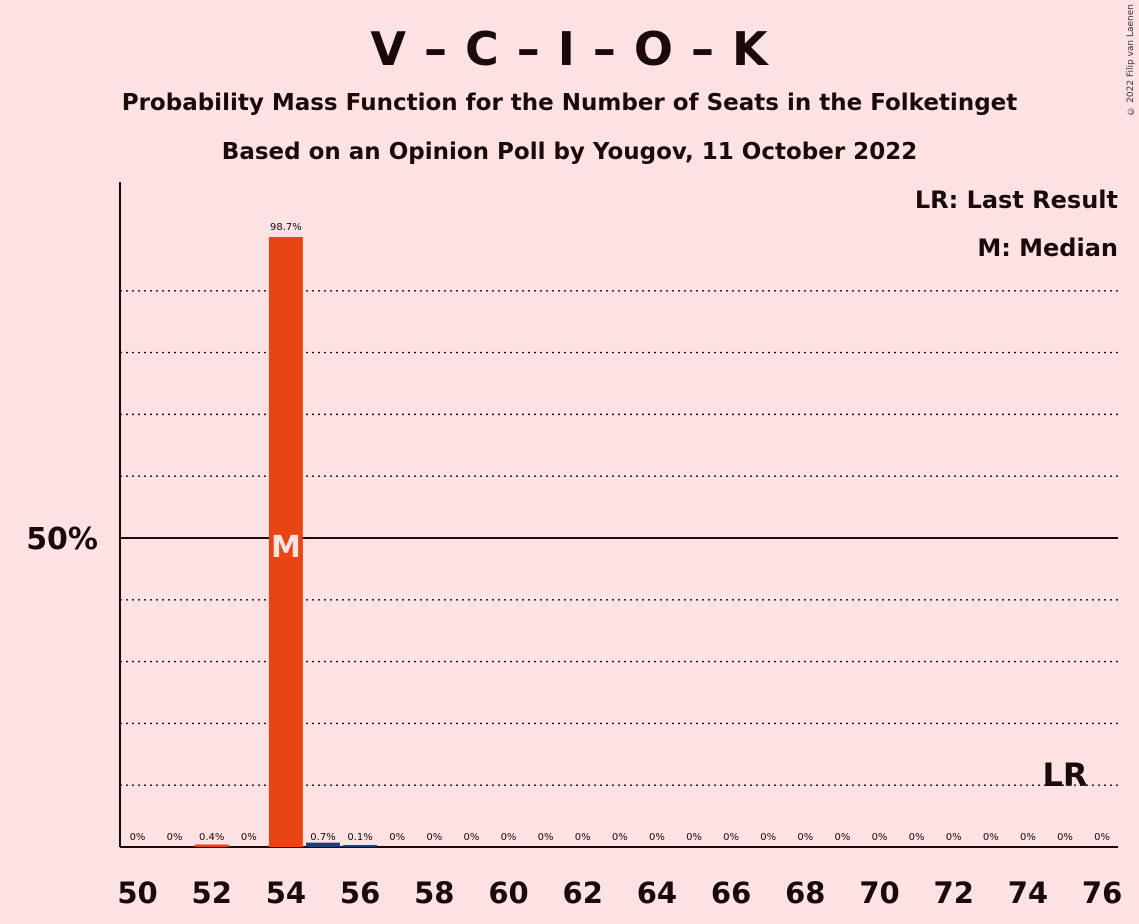 Image resolution: width=1139 pixels, height=924 pixels. What do you see at coordinates (620, 837) in the screenshot?
I see `data-label-seat-63: 0%` at bounding box center [620, 837].